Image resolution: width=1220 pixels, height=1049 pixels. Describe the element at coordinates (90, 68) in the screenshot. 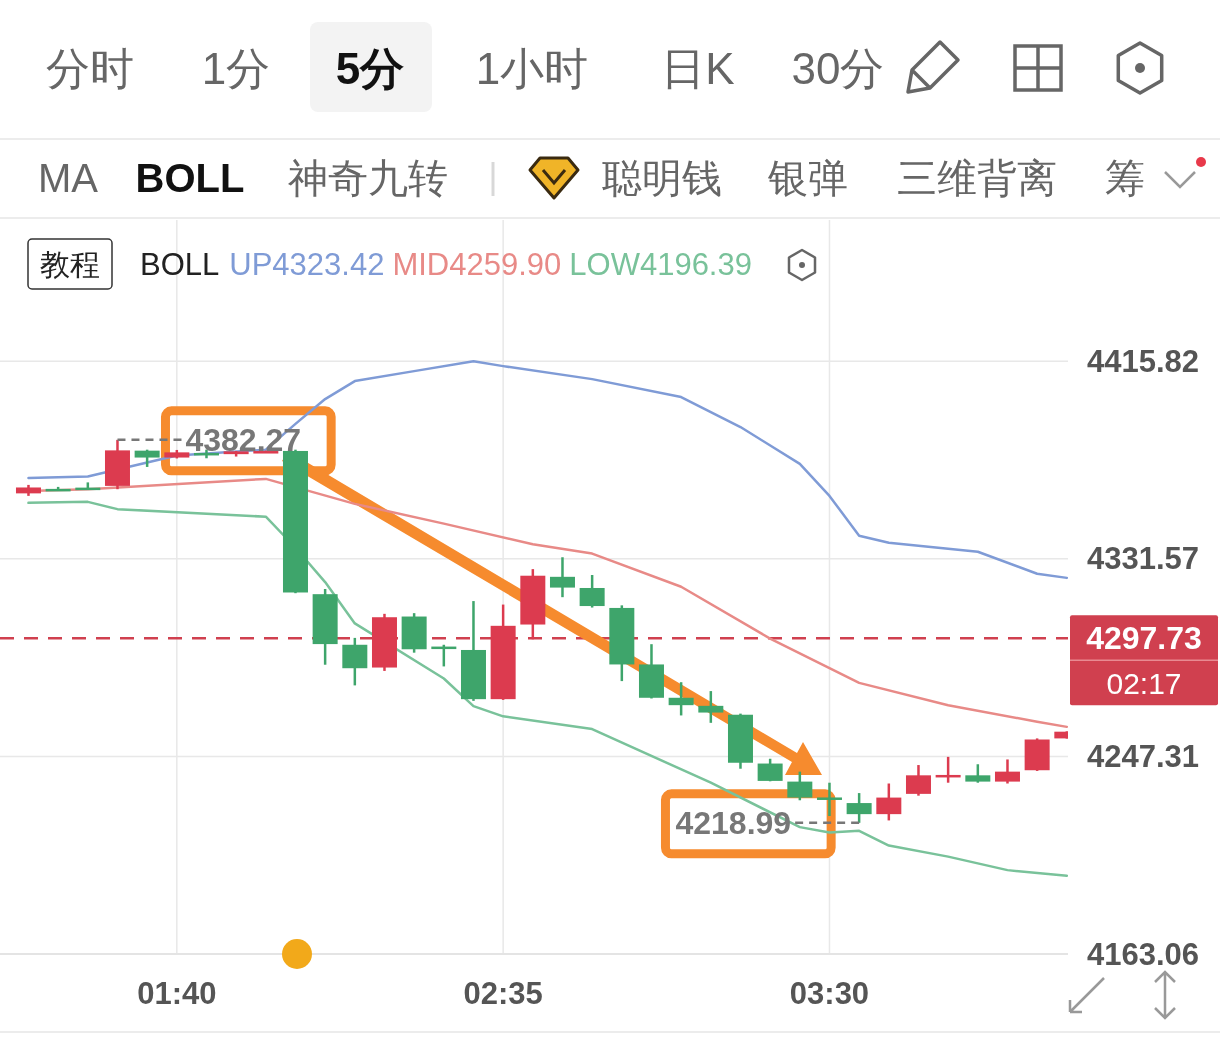

I see `text: 分时` at that location.